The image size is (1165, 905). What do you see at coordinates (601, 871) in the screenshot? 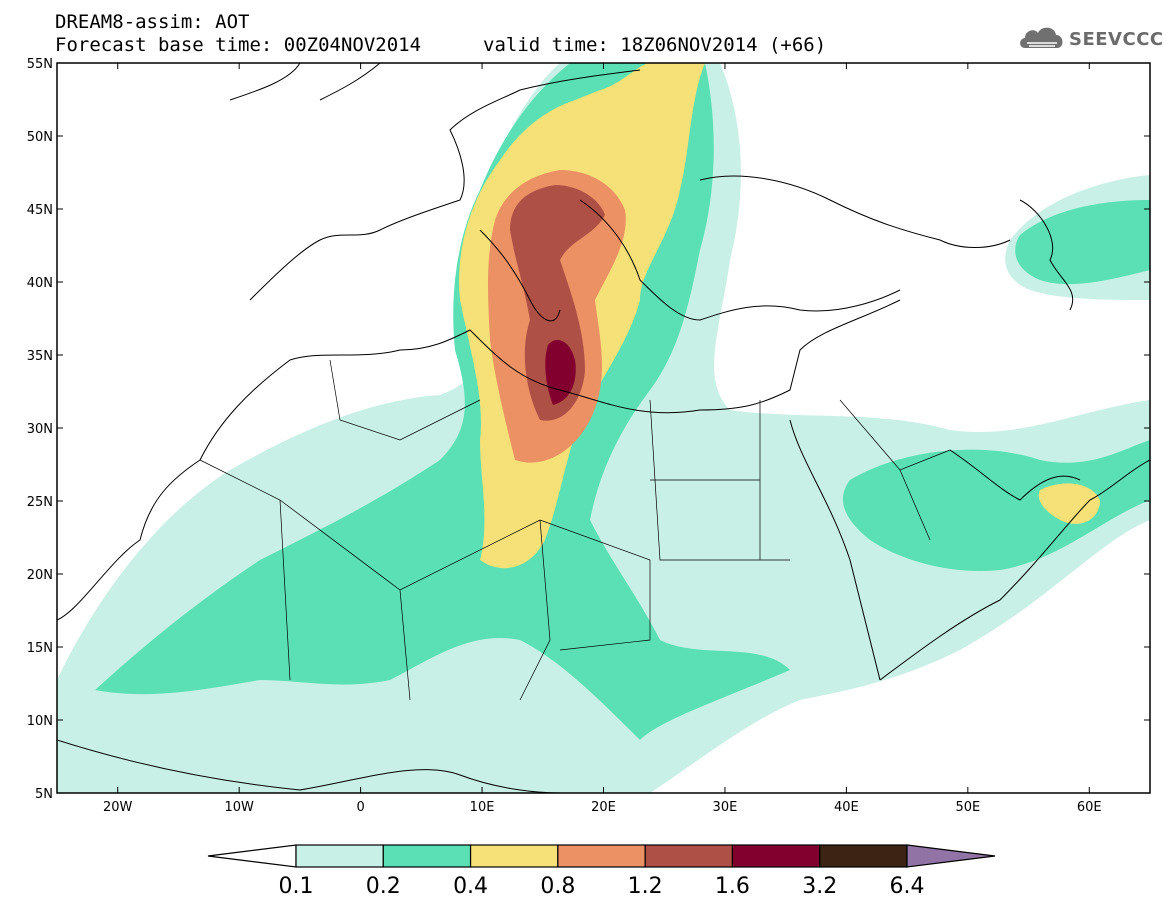
I see `colorbar: 0.1 0.2 0.4 0.8 1.2 1.6 3.2 6.4` at bounding box center [601, 871].